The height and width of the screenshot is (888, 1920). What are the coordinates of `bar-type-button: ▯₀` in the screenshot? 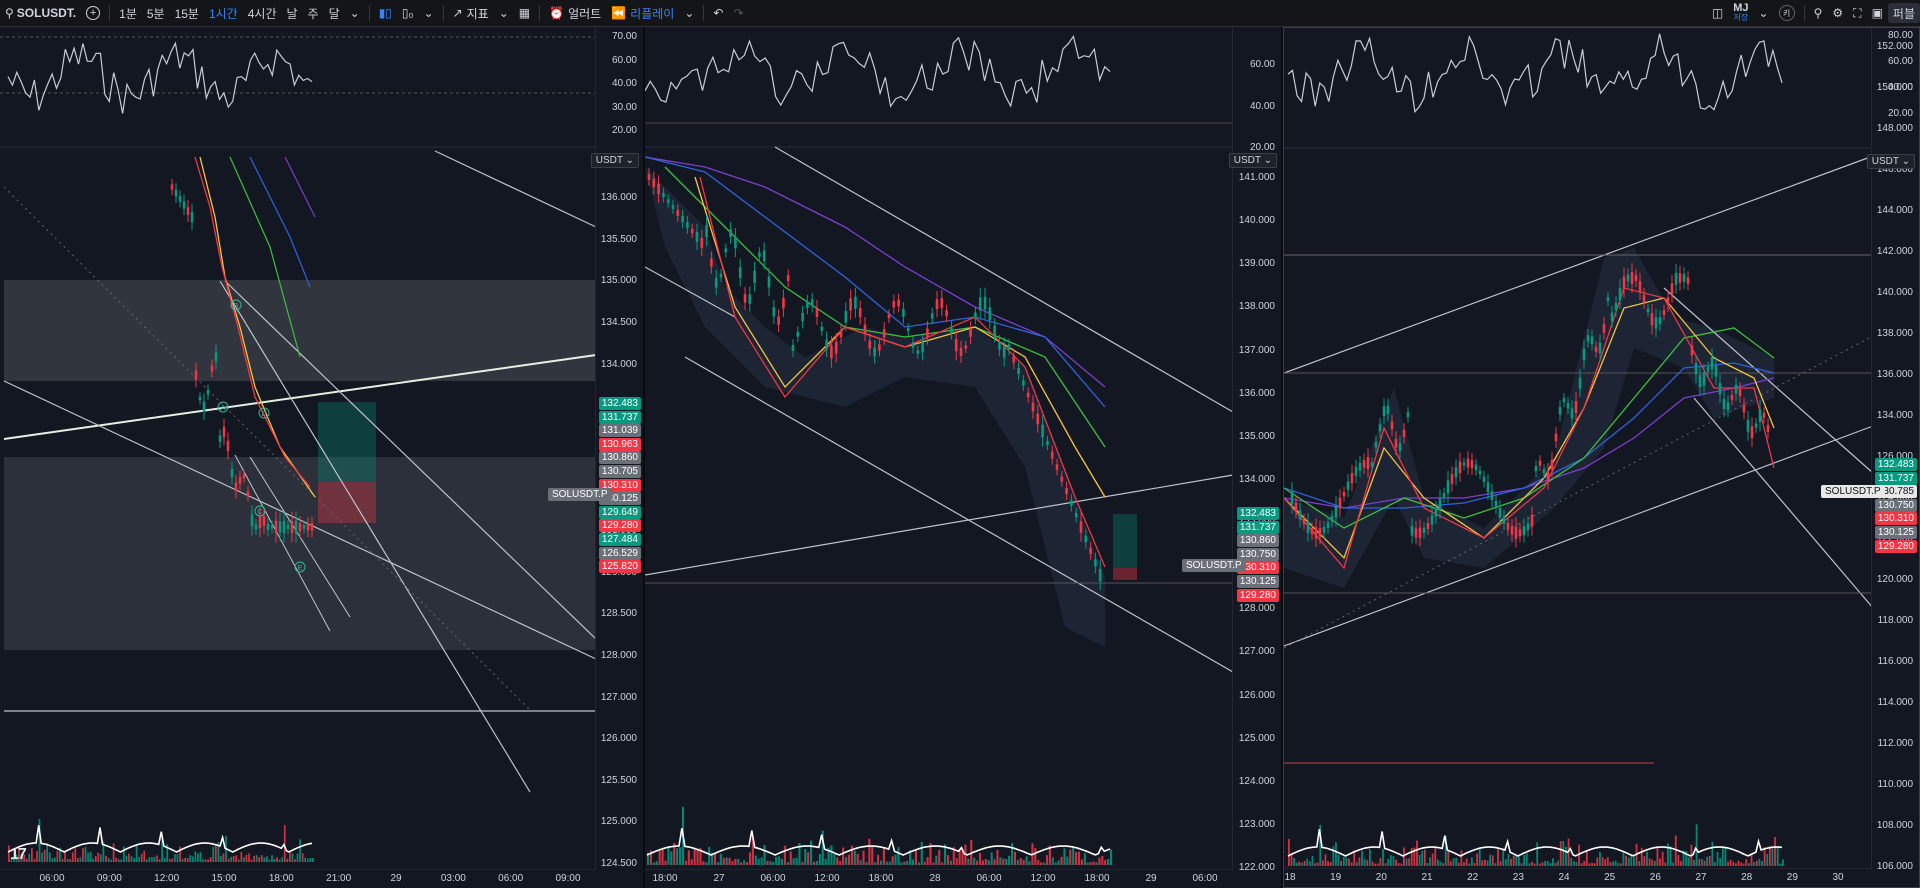 It's located at (408, 13).